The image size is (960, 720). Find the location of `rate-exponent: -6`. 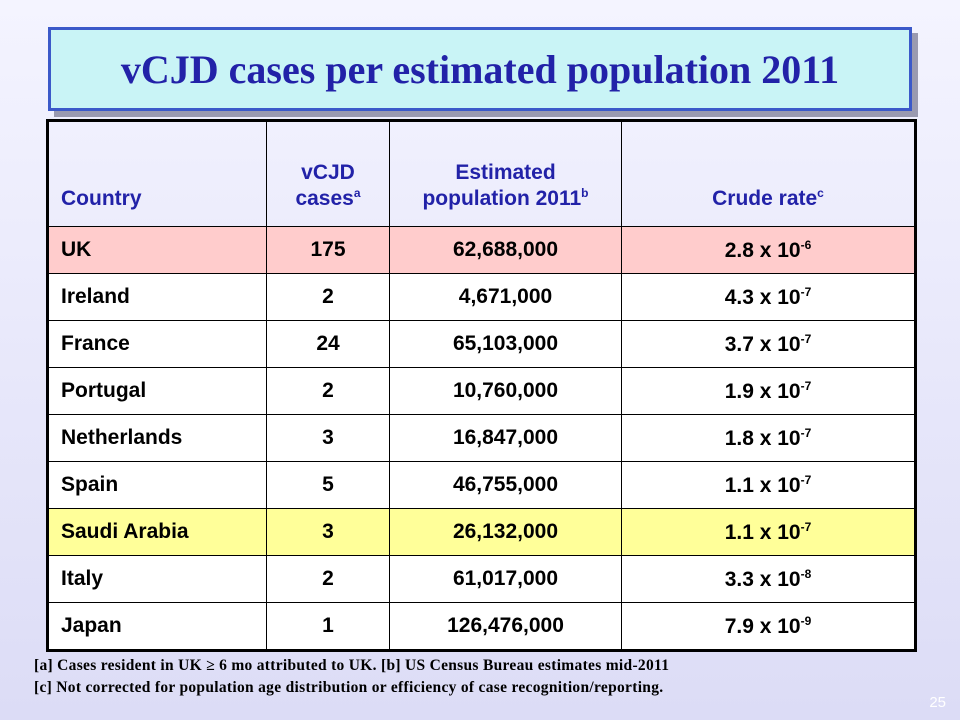

rate-exponent: -6 is located at coordinates (806, 244).